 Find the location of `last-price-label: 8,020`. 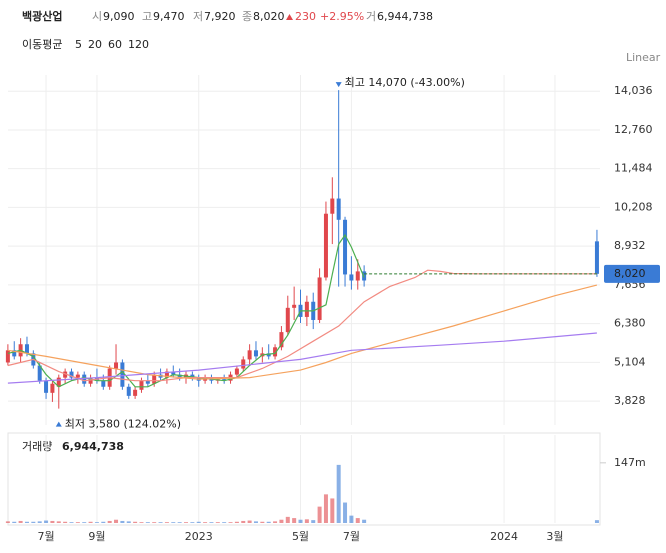

last-price-label: 8,020 is located at coordinates (630, 273).